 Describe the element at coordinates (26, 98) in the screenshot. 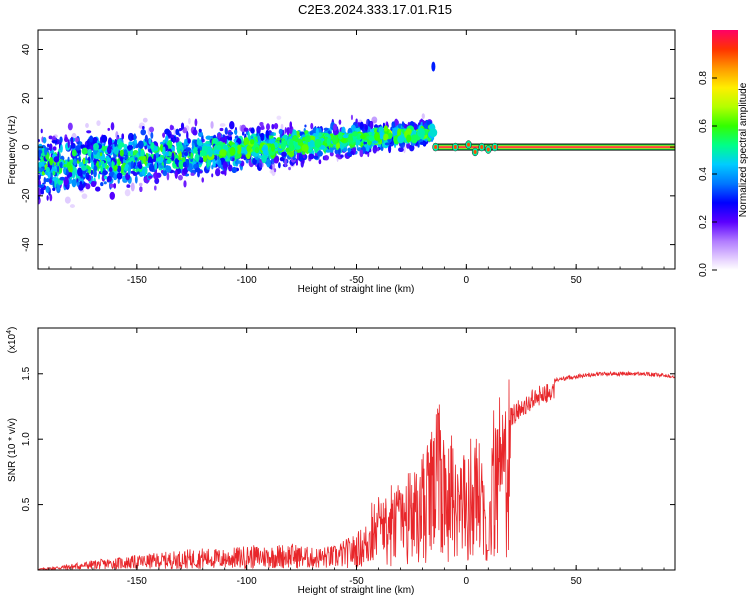

I see `y-tick-label: 20` at that location.